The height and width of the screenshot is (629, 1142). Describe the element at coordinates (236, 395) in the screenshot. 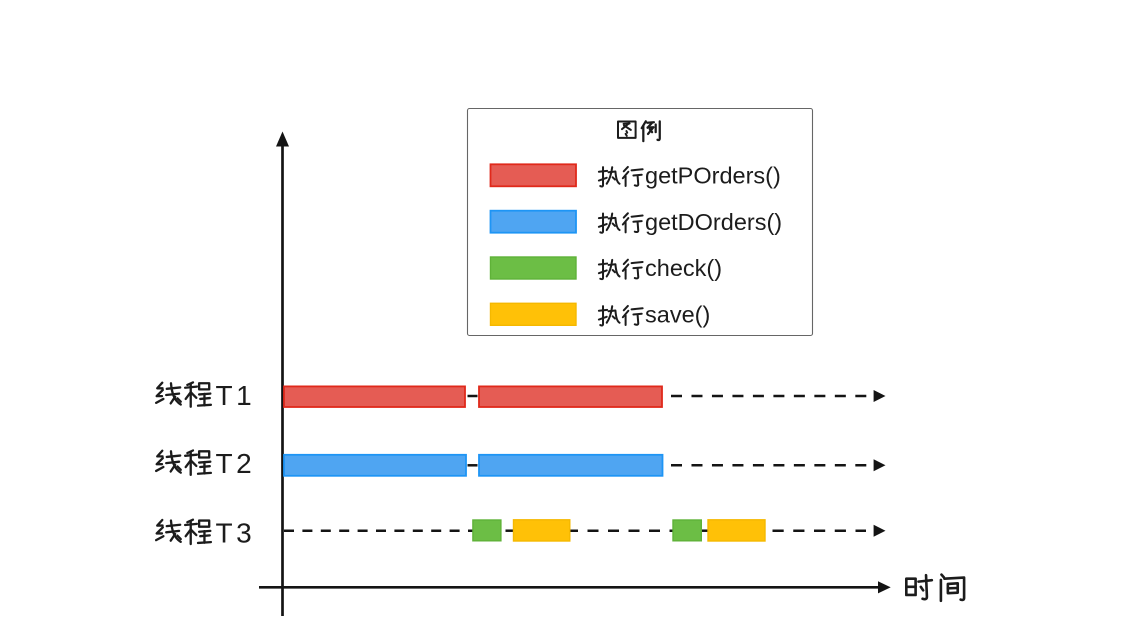

I see `svg-text: T1` at that location.